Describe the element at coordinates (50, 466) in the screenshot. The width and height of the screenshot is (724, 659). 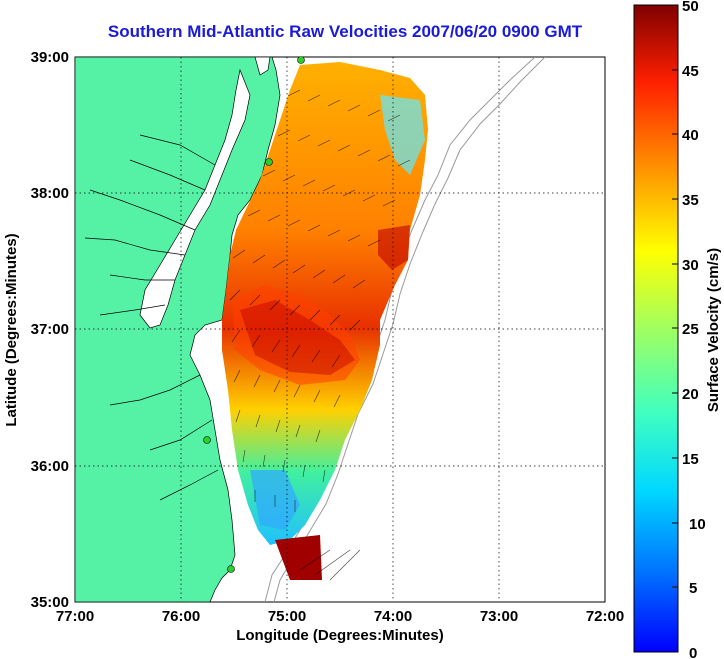
I see `y-tick: 36:00` at that location.